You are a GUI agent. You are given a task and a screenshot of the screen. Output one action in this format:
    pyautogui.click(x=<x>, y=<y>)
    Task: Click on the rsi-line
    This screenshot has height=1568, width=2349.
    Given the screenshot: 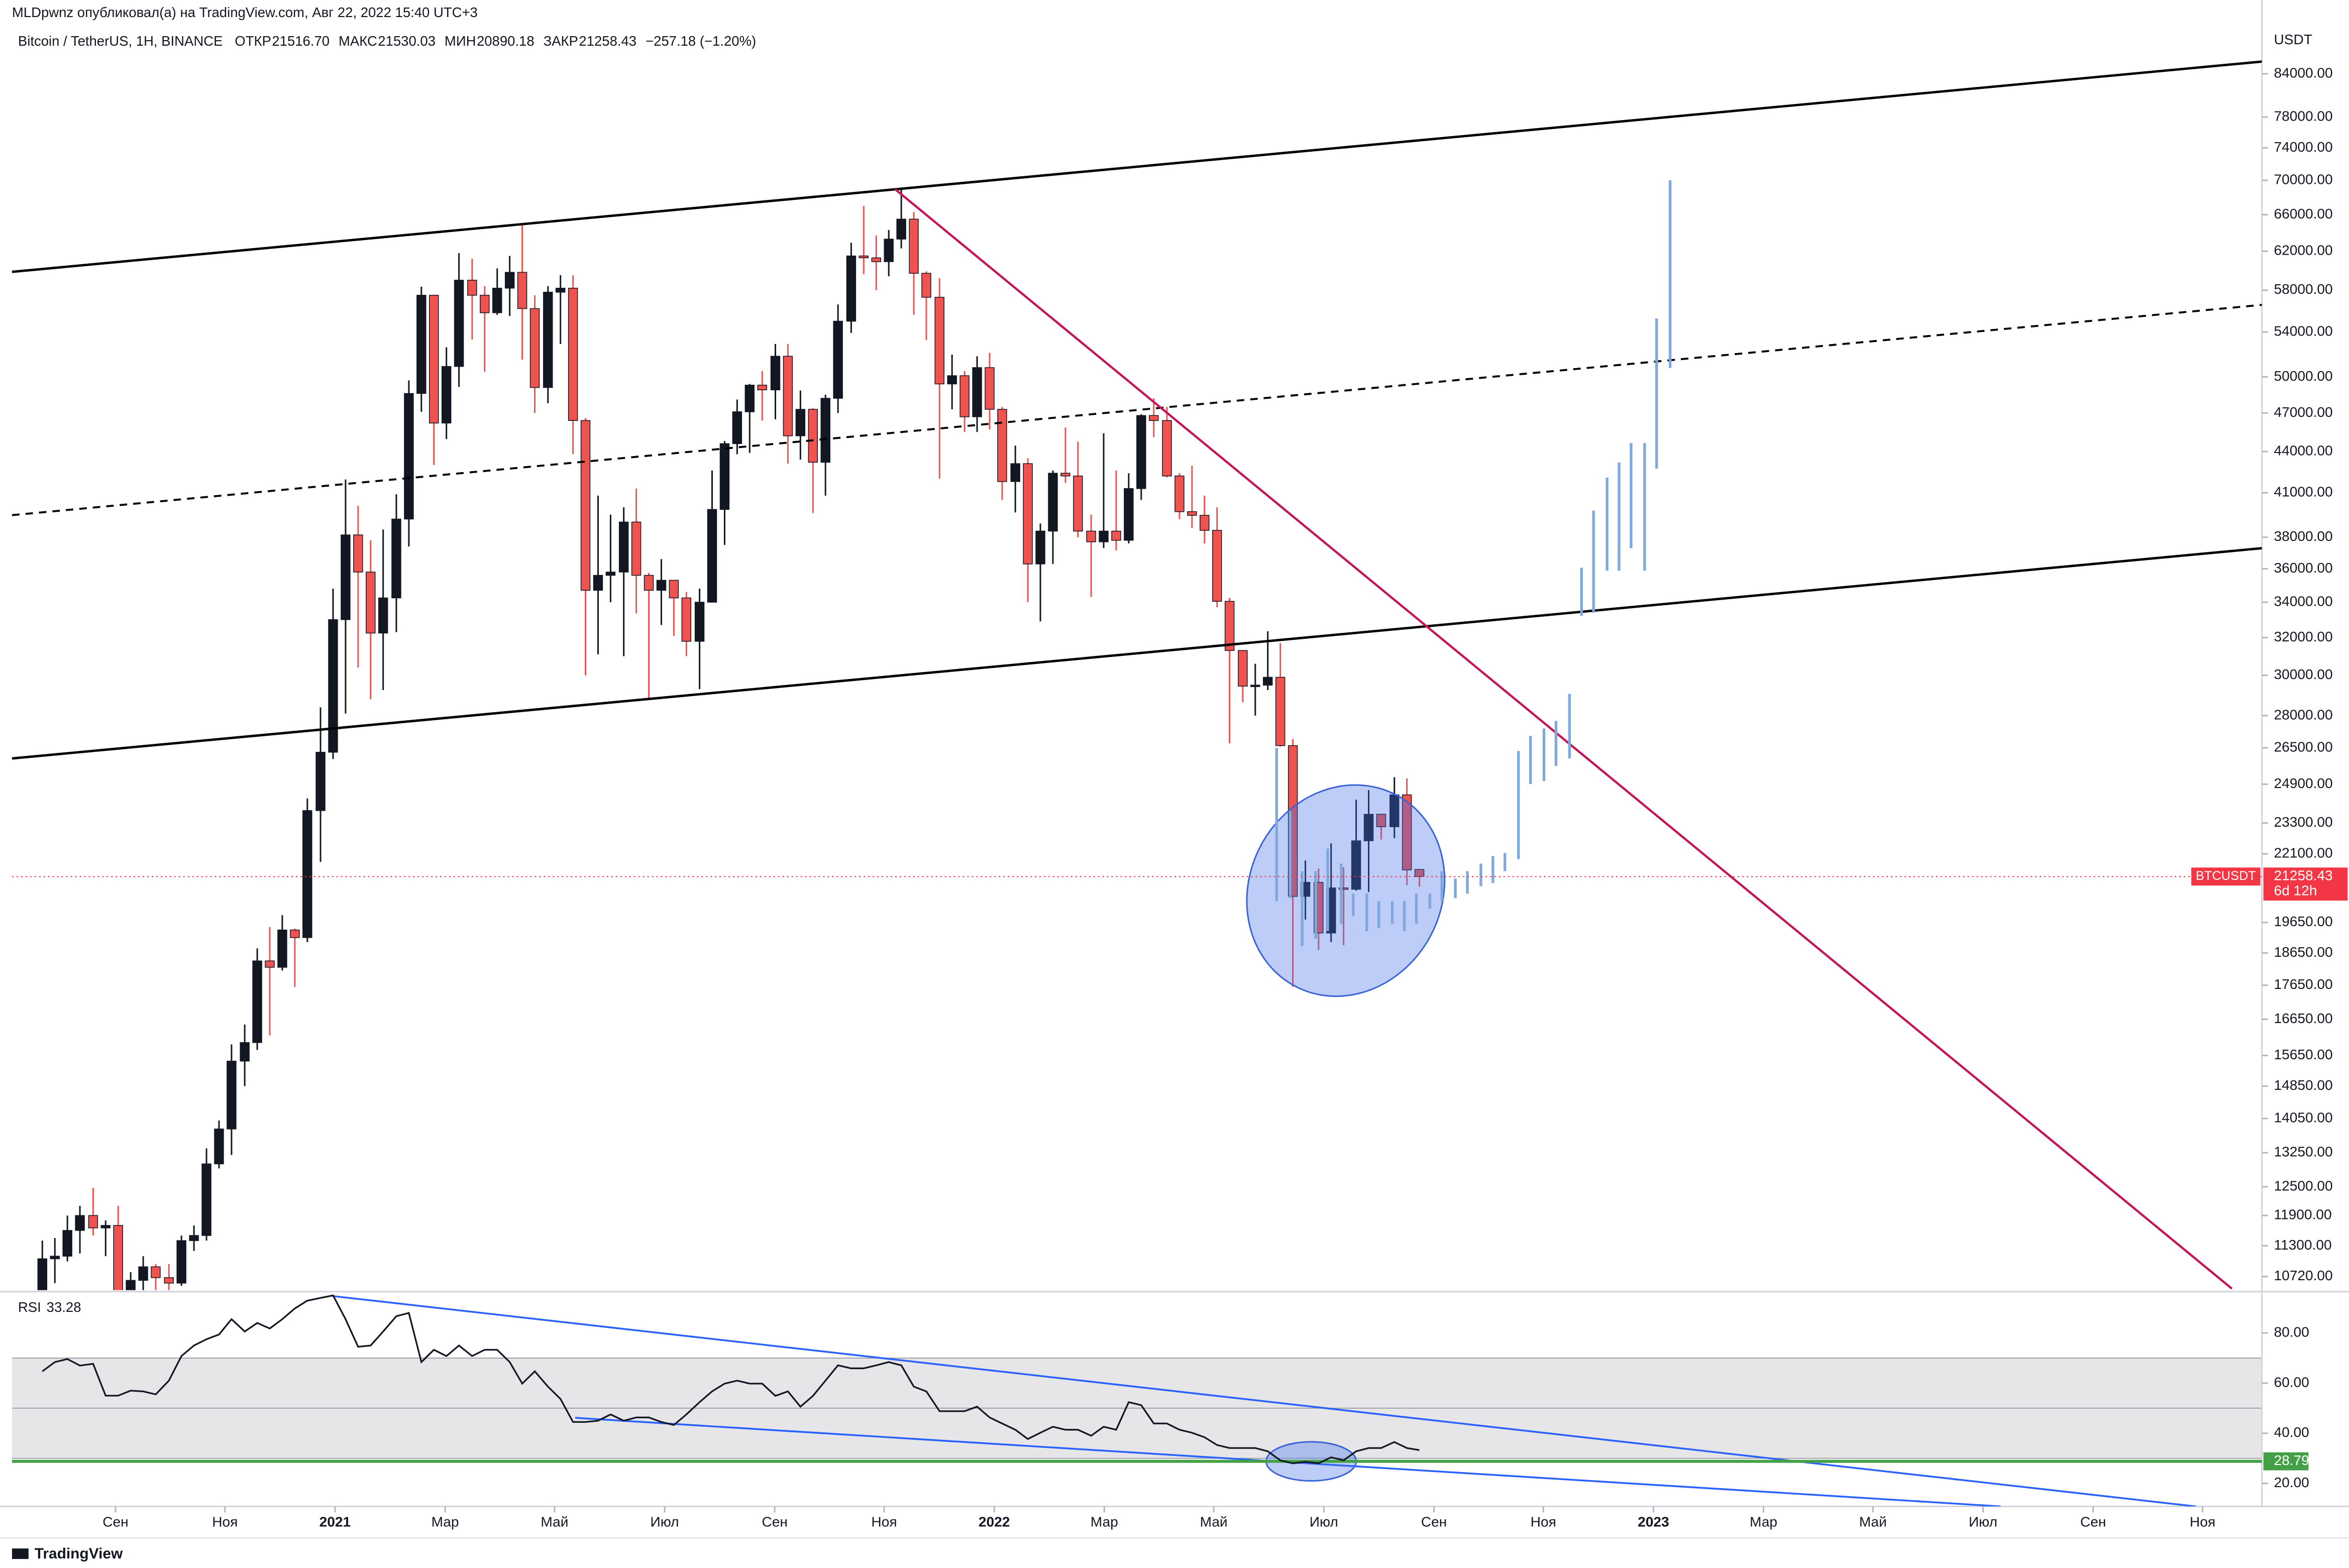 What is the action you would take?
    pyautogui.click(x=731, y=1379)
    